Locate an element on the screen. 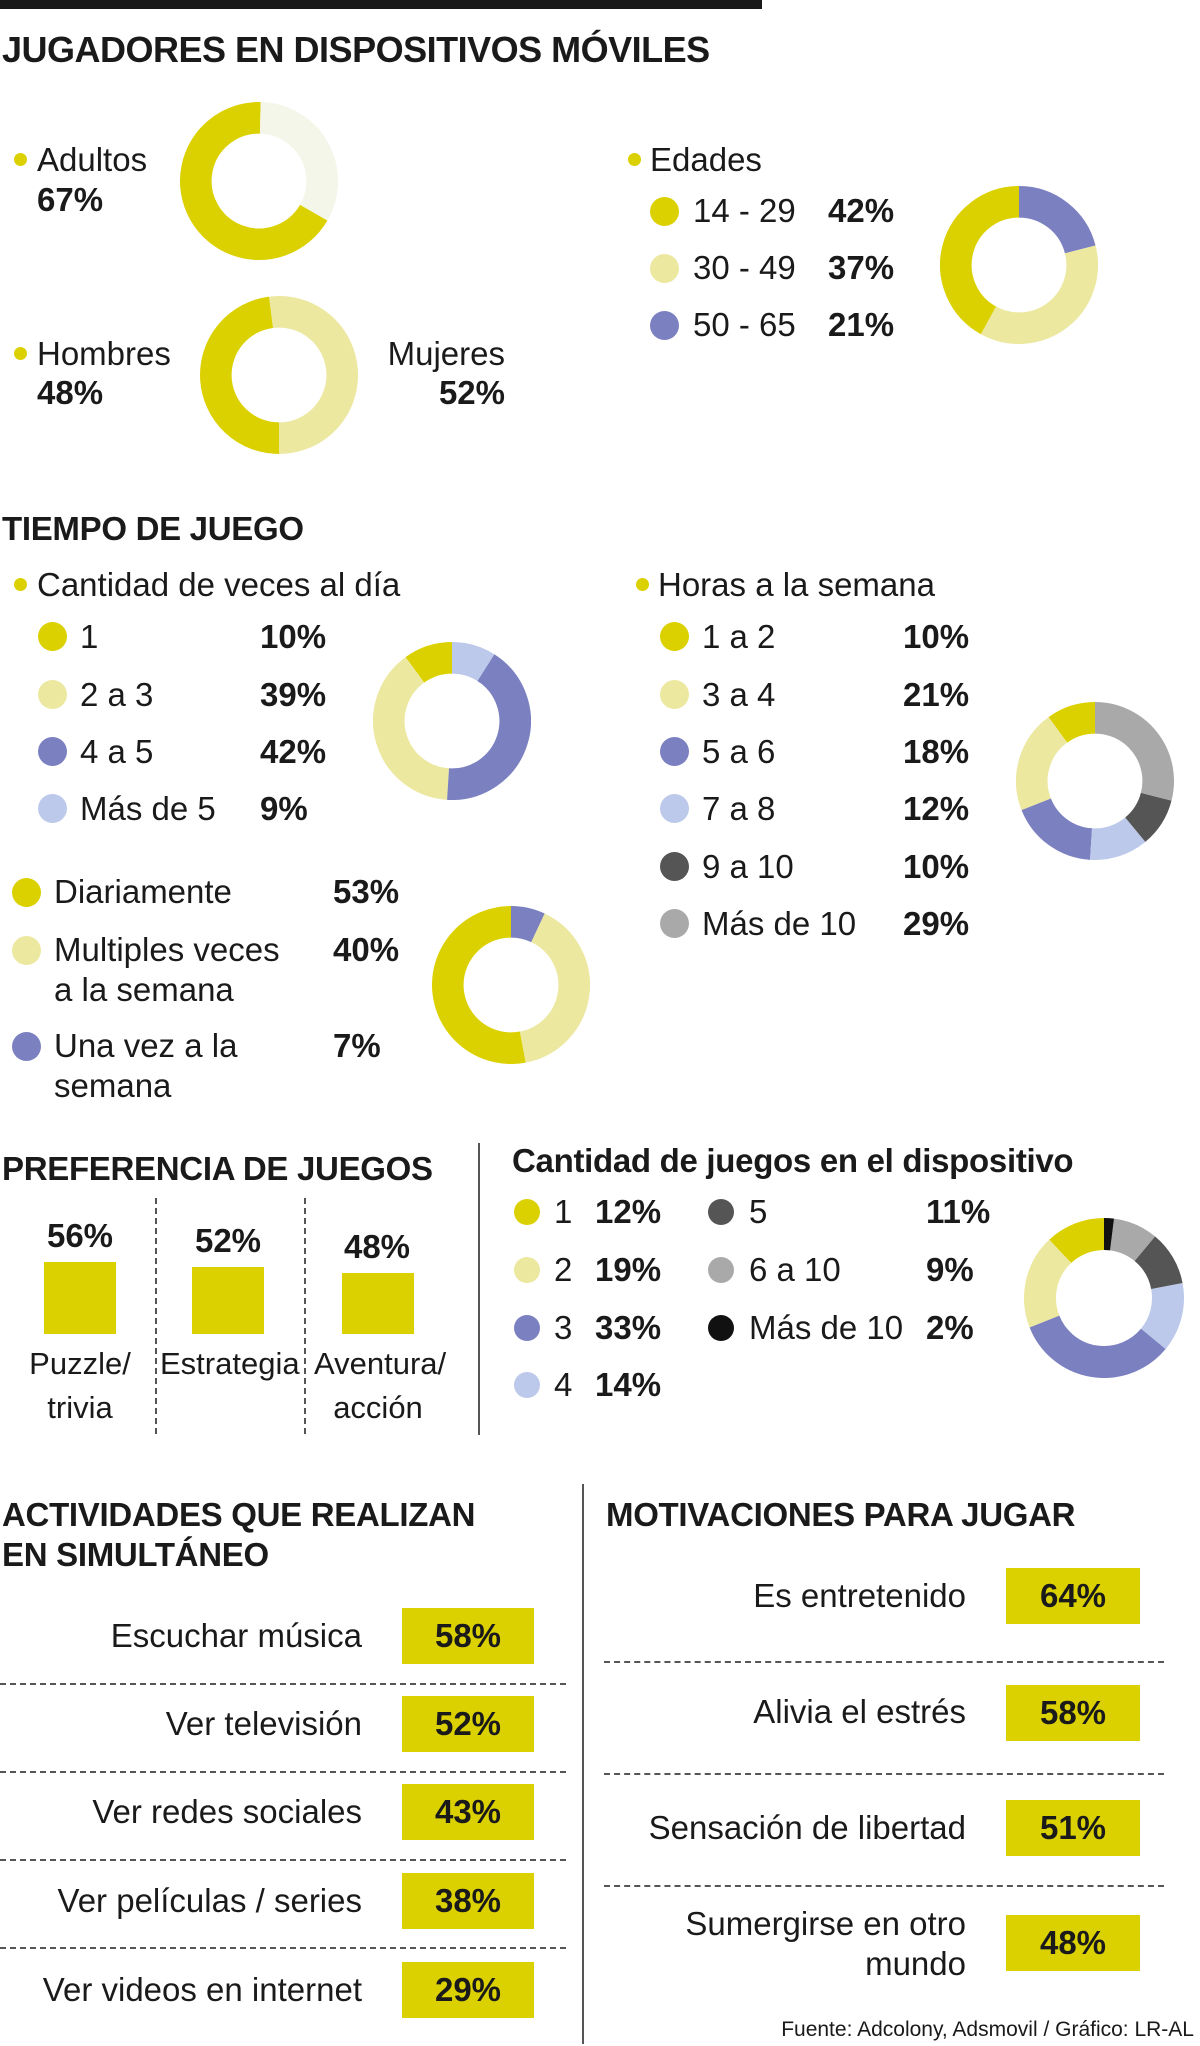 This screenshot has height=2046, width=1200. adultos-donut is located at coordinates (259, 181).